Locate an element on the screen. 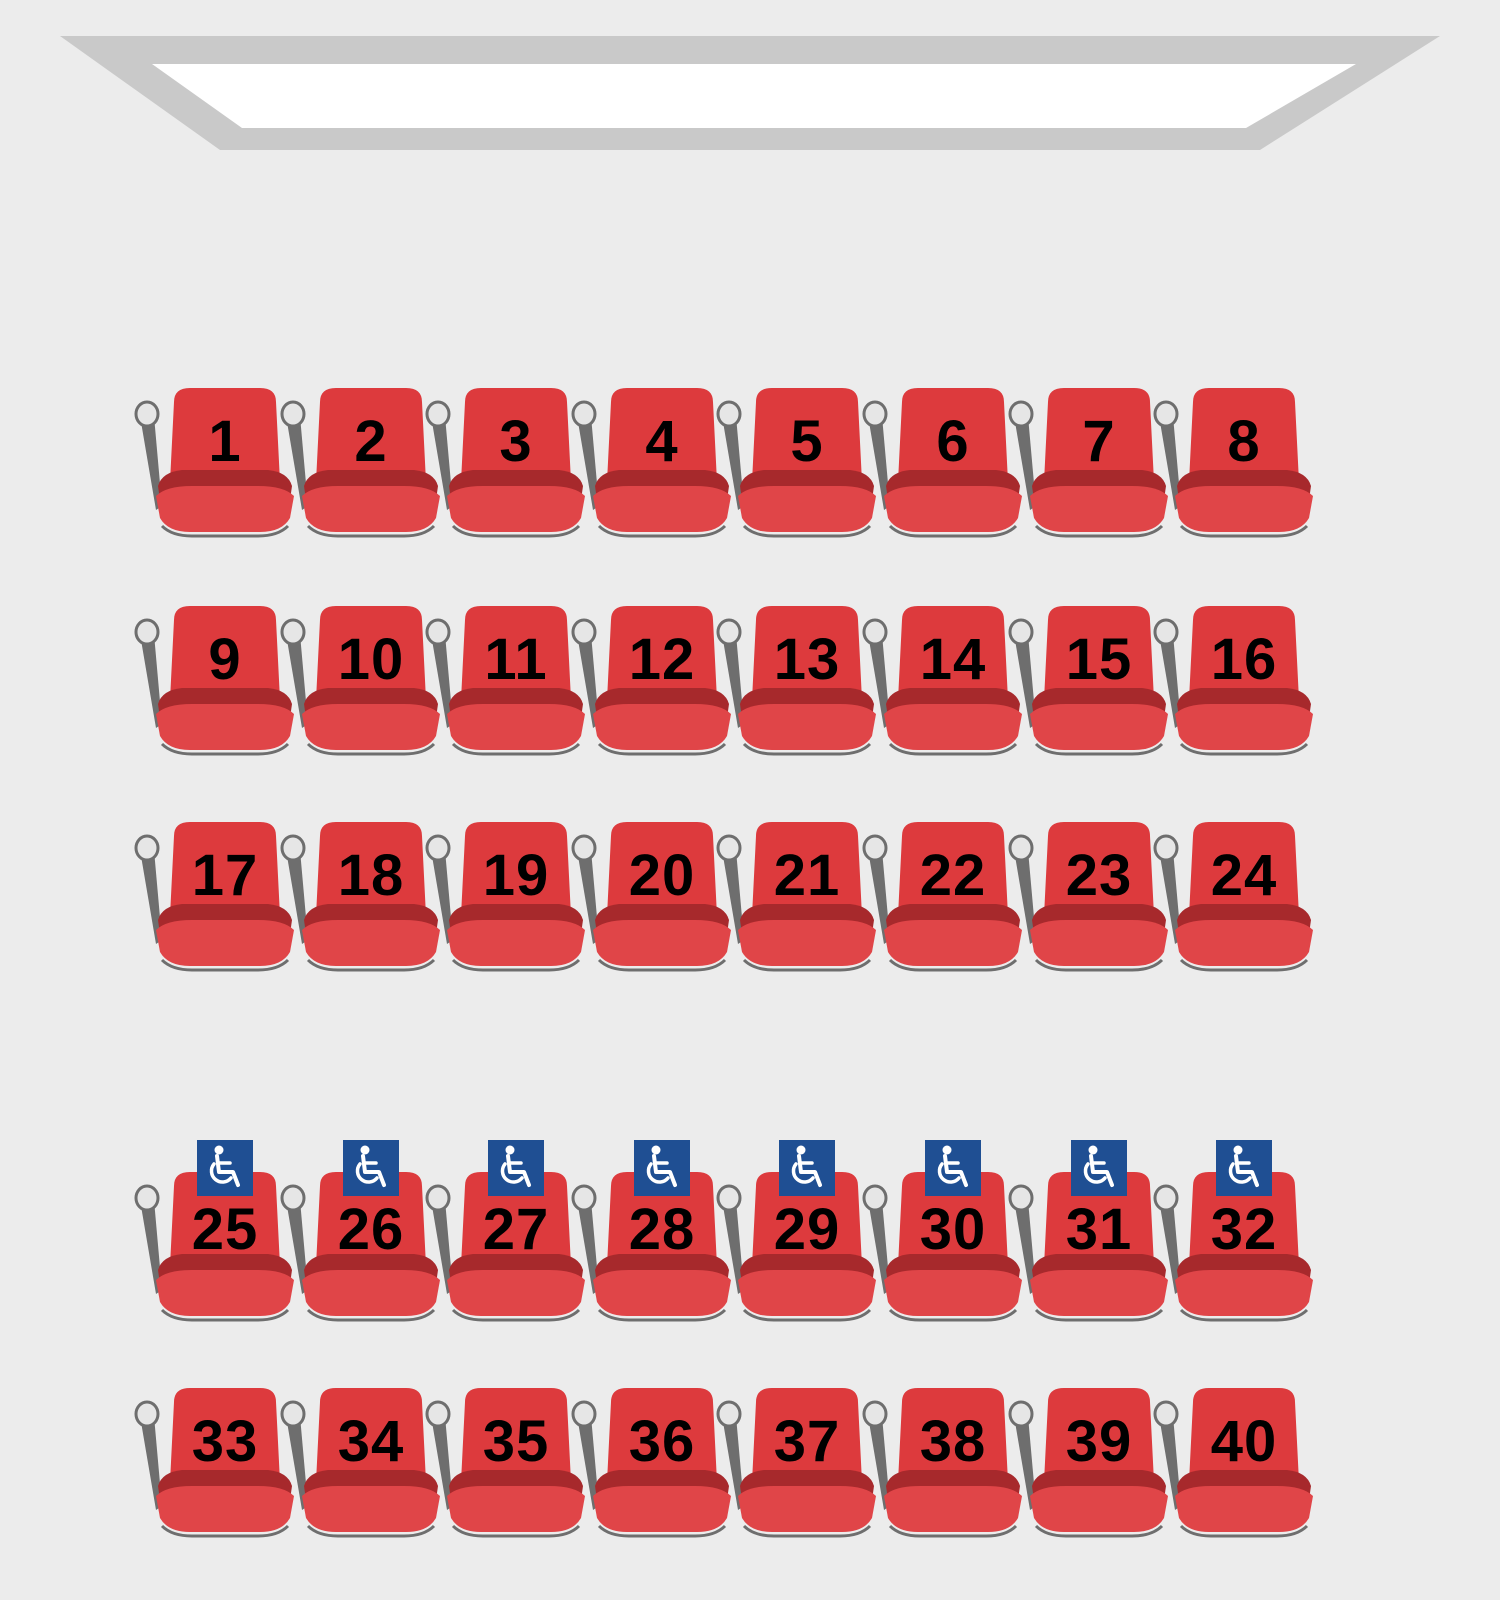 The image size is (1500, 1600). seat-11: 11 is located at coordinates (507, 680).